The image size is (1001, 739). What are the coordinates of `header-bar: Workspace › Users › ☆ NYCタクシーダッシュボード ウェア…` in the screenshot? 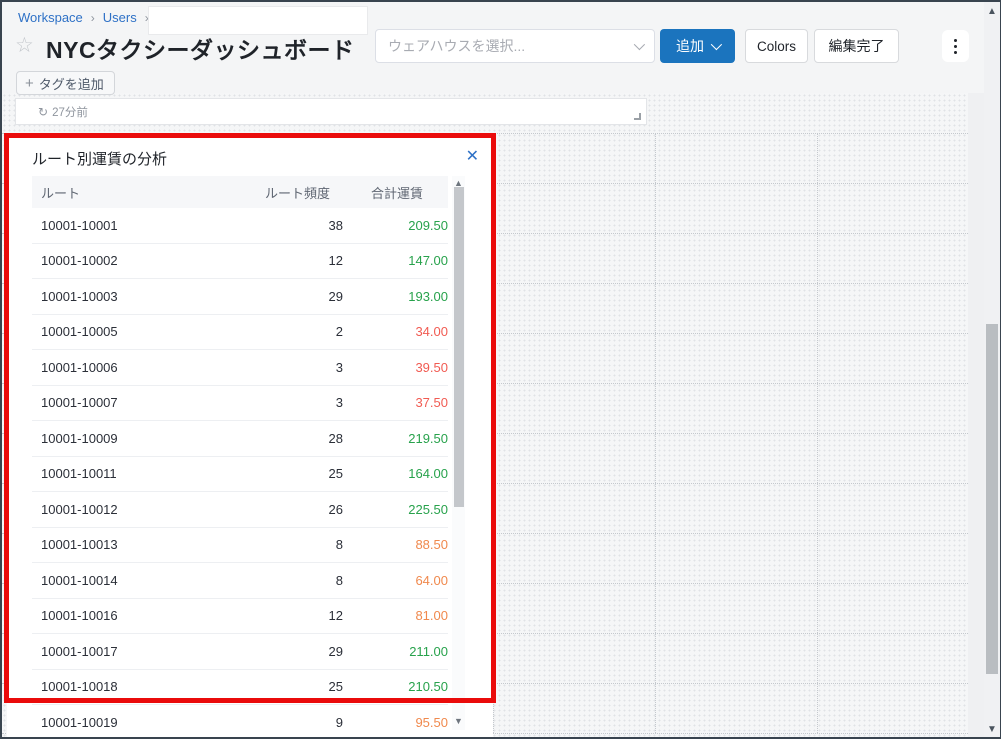 It's located at (493, 48).